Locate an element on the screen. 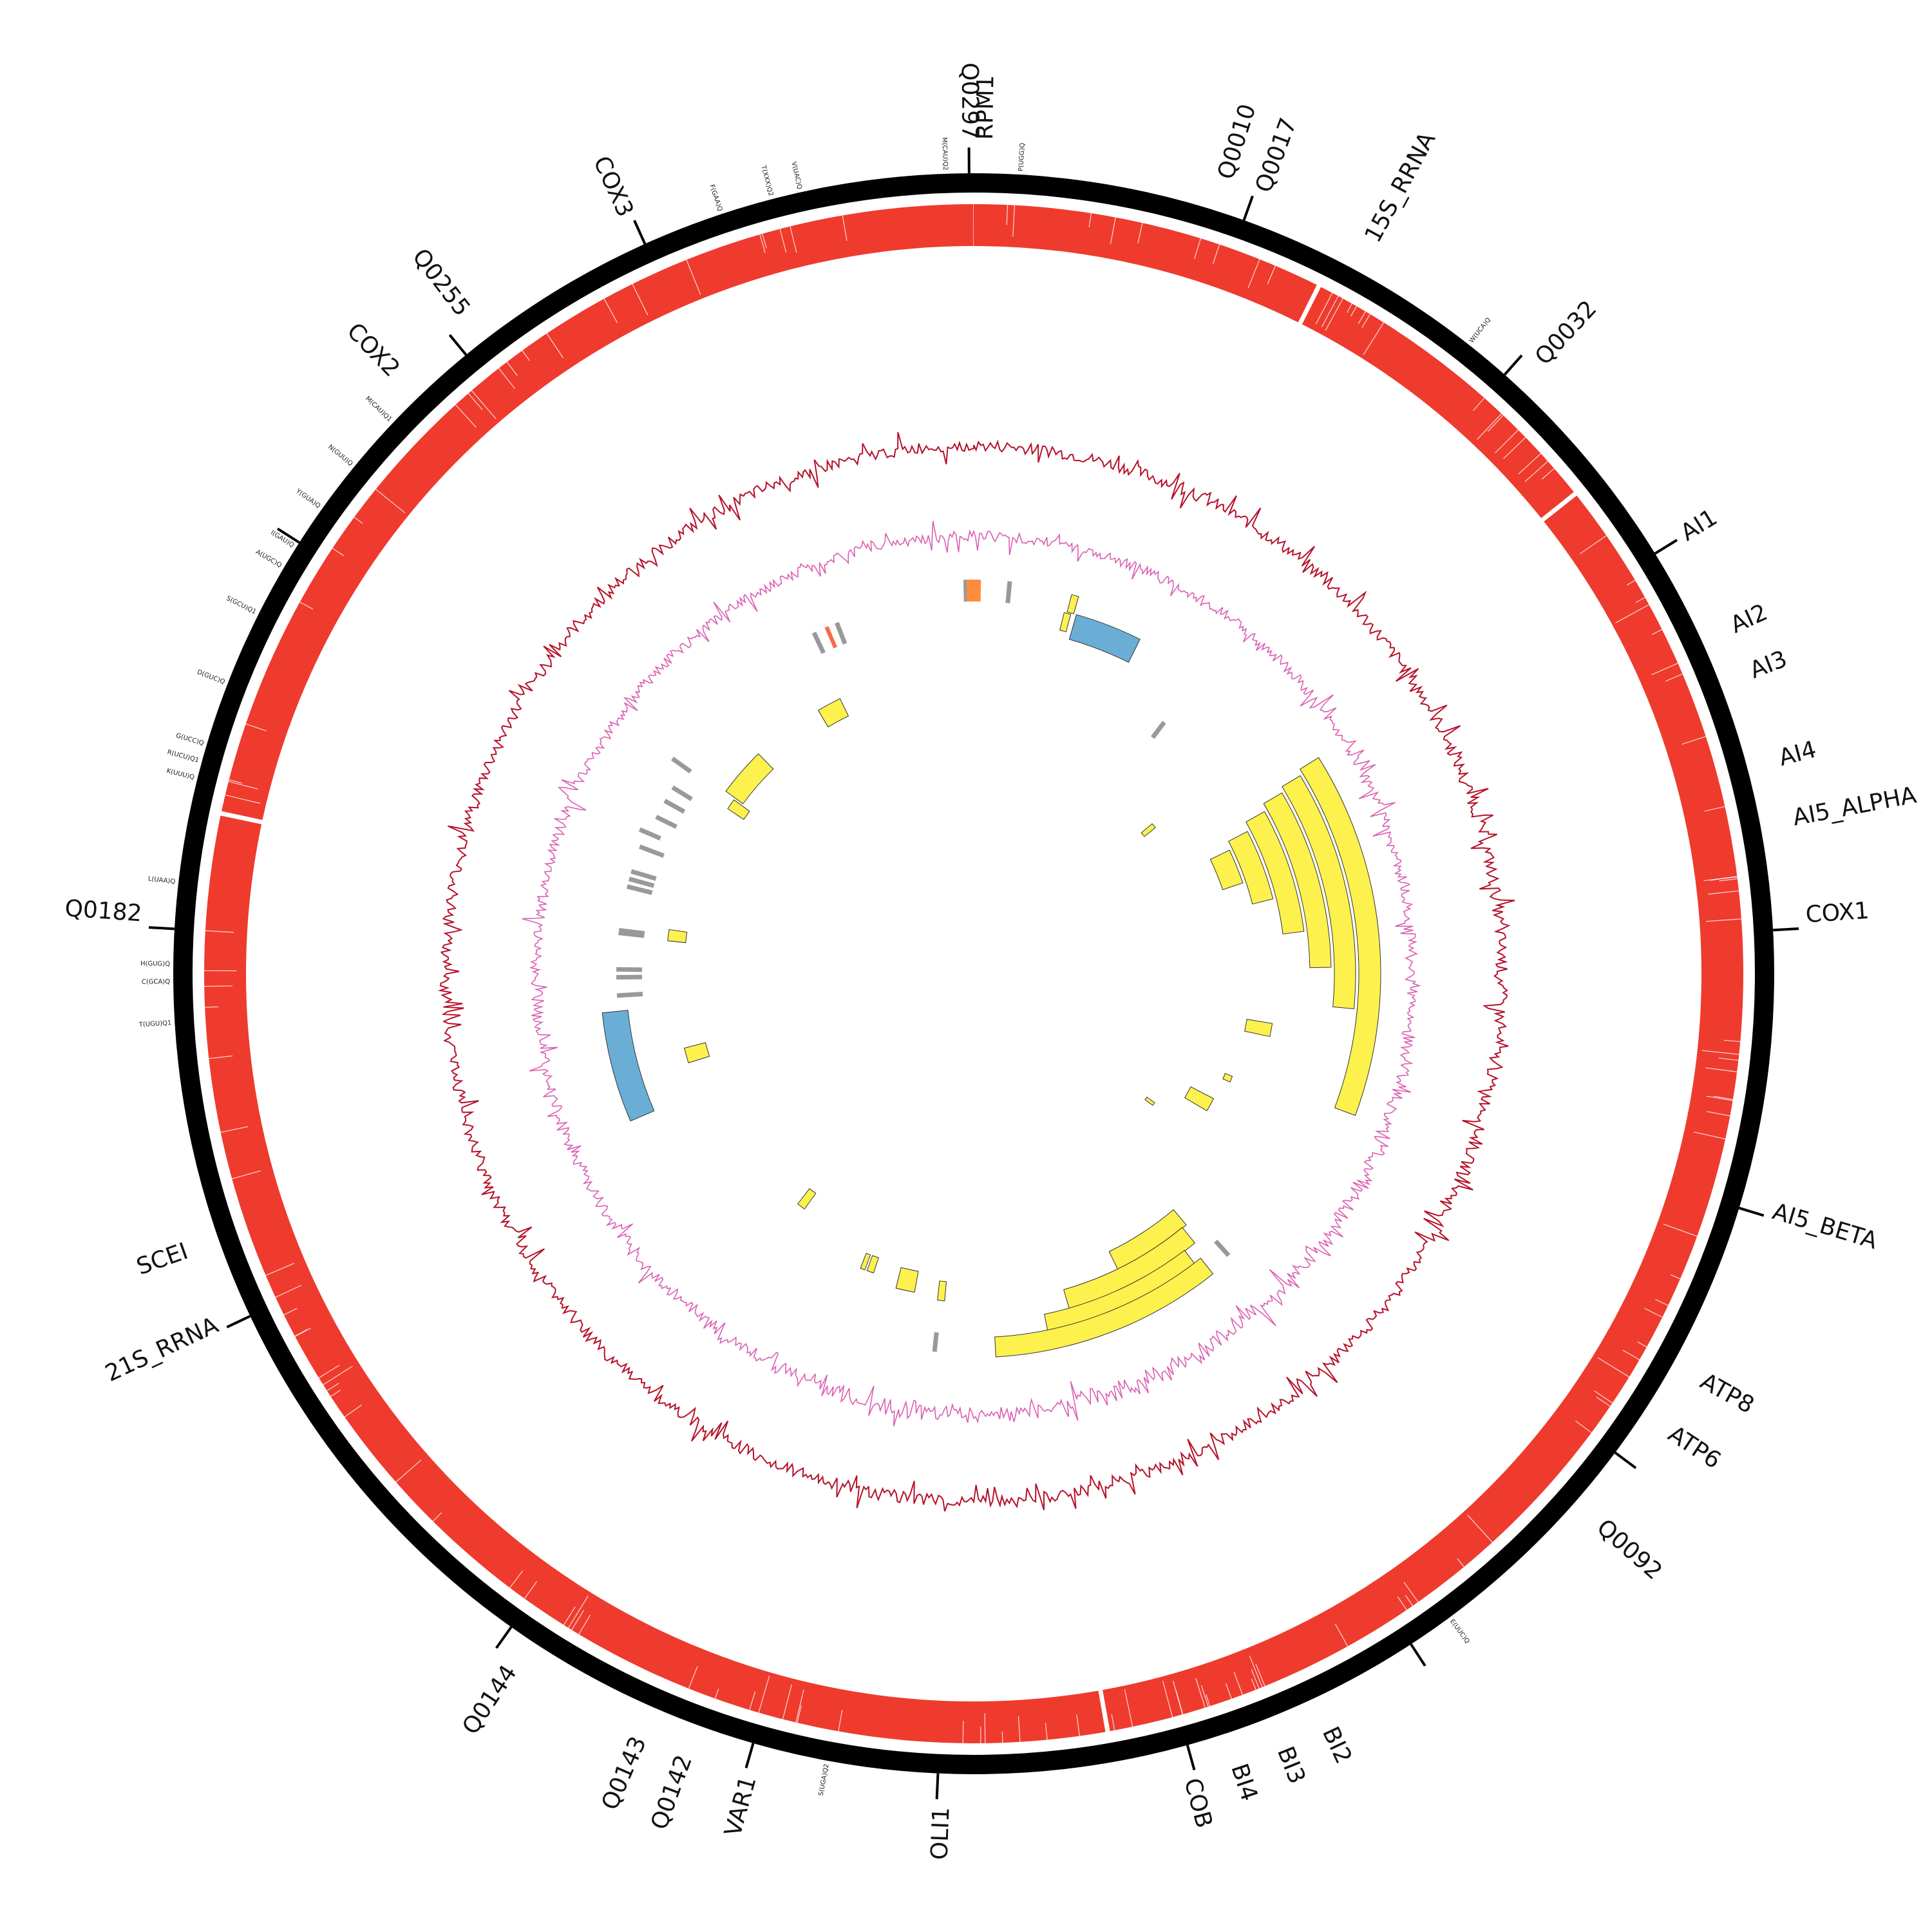  trna-label: H(GUG)Q is located at coordinates (155, 964).